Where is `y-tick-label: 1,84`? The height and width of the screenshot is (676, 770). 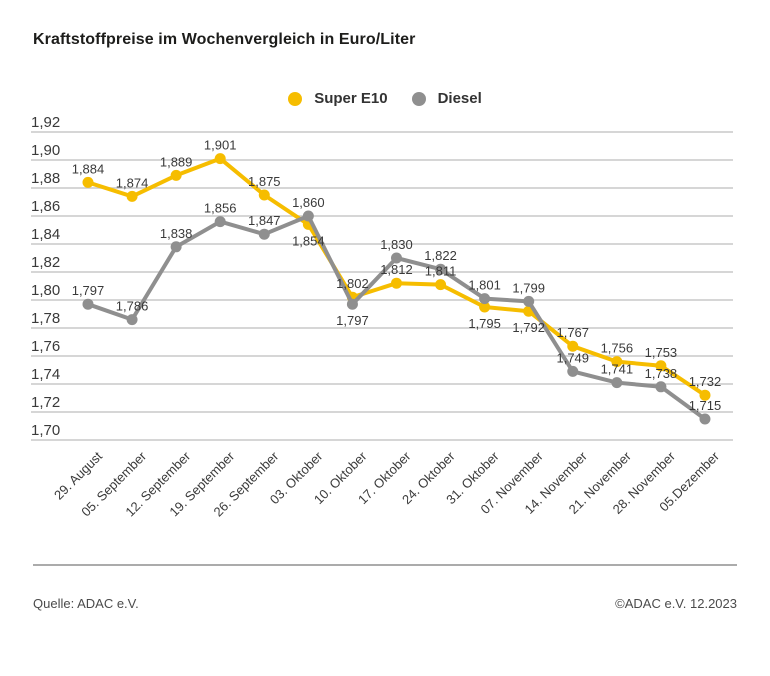 y-tick-label: 1,84 is located at coordinates (45, 234).